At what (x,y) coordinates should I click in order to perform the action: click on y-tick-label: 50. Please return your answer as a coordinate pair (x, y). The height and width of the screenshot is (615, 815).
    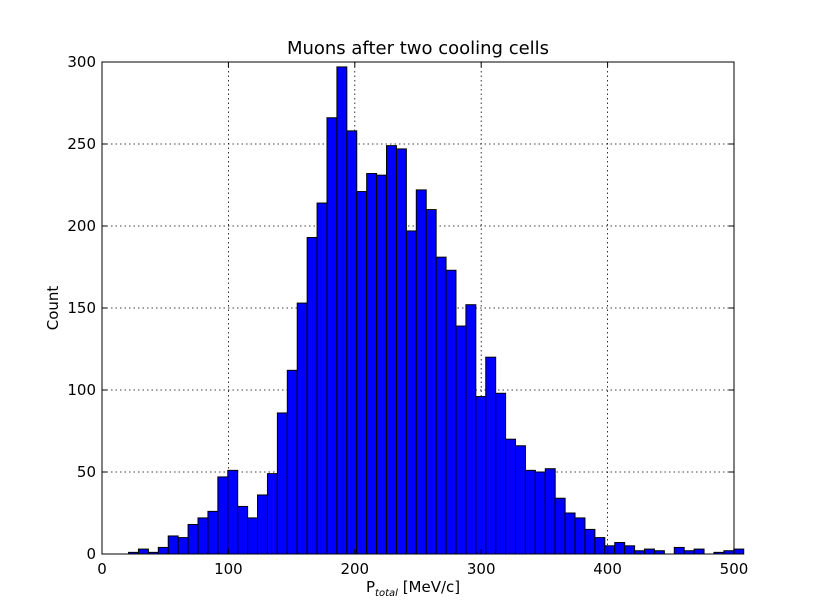
    Looking at the image, I should click on (86, 472).